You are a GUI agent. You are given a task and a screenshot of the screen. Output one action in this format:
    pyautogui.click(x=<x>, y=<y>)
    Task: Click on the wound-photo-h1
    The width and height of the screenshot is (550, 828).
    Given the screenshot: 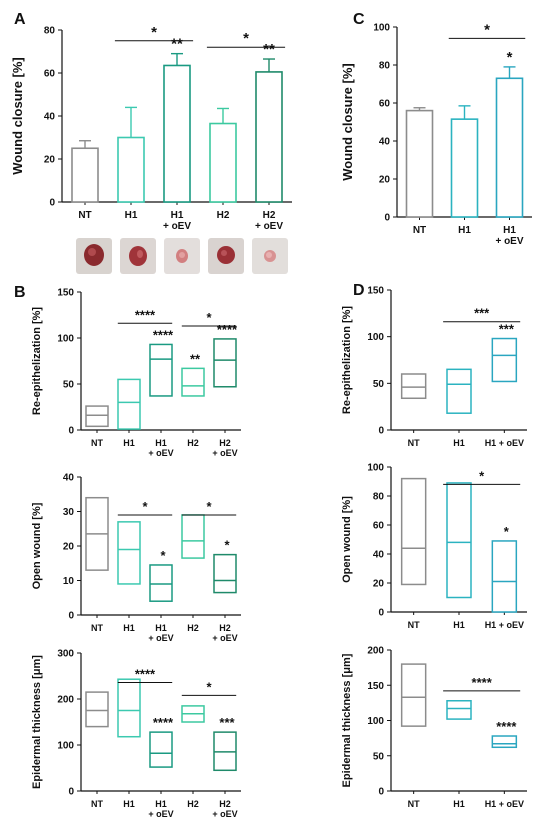 What is the action you would take?
    pyautogui.click(x=138, y=256)
    